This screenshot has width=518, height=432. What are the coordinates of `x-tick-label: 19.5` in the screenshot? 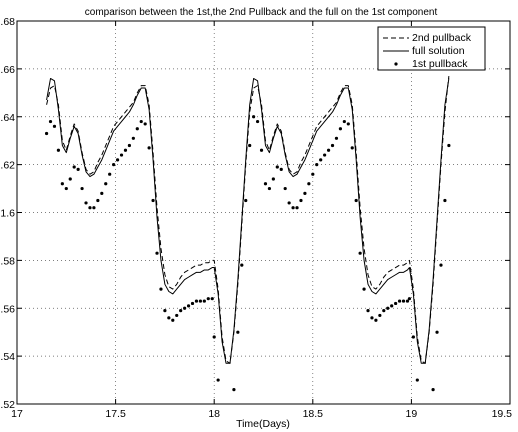 It's located at (502, 414).